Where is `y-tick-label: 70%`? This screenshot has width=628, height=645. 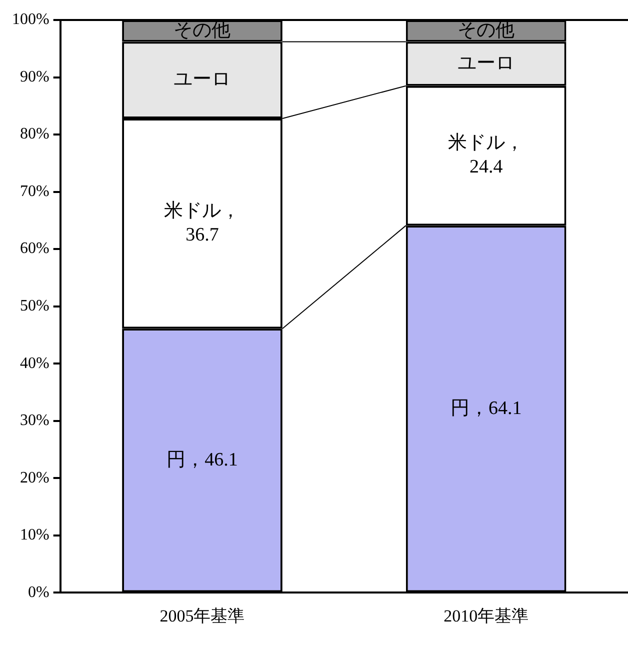 y-tick-label: 70% is located at coordinates (35, 191).